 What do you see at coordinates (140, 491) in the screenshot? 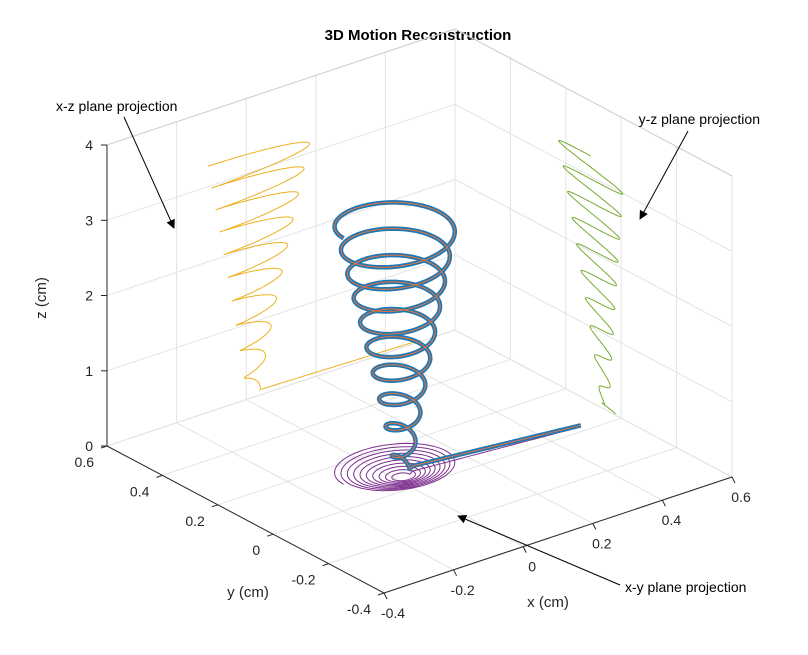
I see `y-tick-label: 0.4` at bounding box center [140, 491].